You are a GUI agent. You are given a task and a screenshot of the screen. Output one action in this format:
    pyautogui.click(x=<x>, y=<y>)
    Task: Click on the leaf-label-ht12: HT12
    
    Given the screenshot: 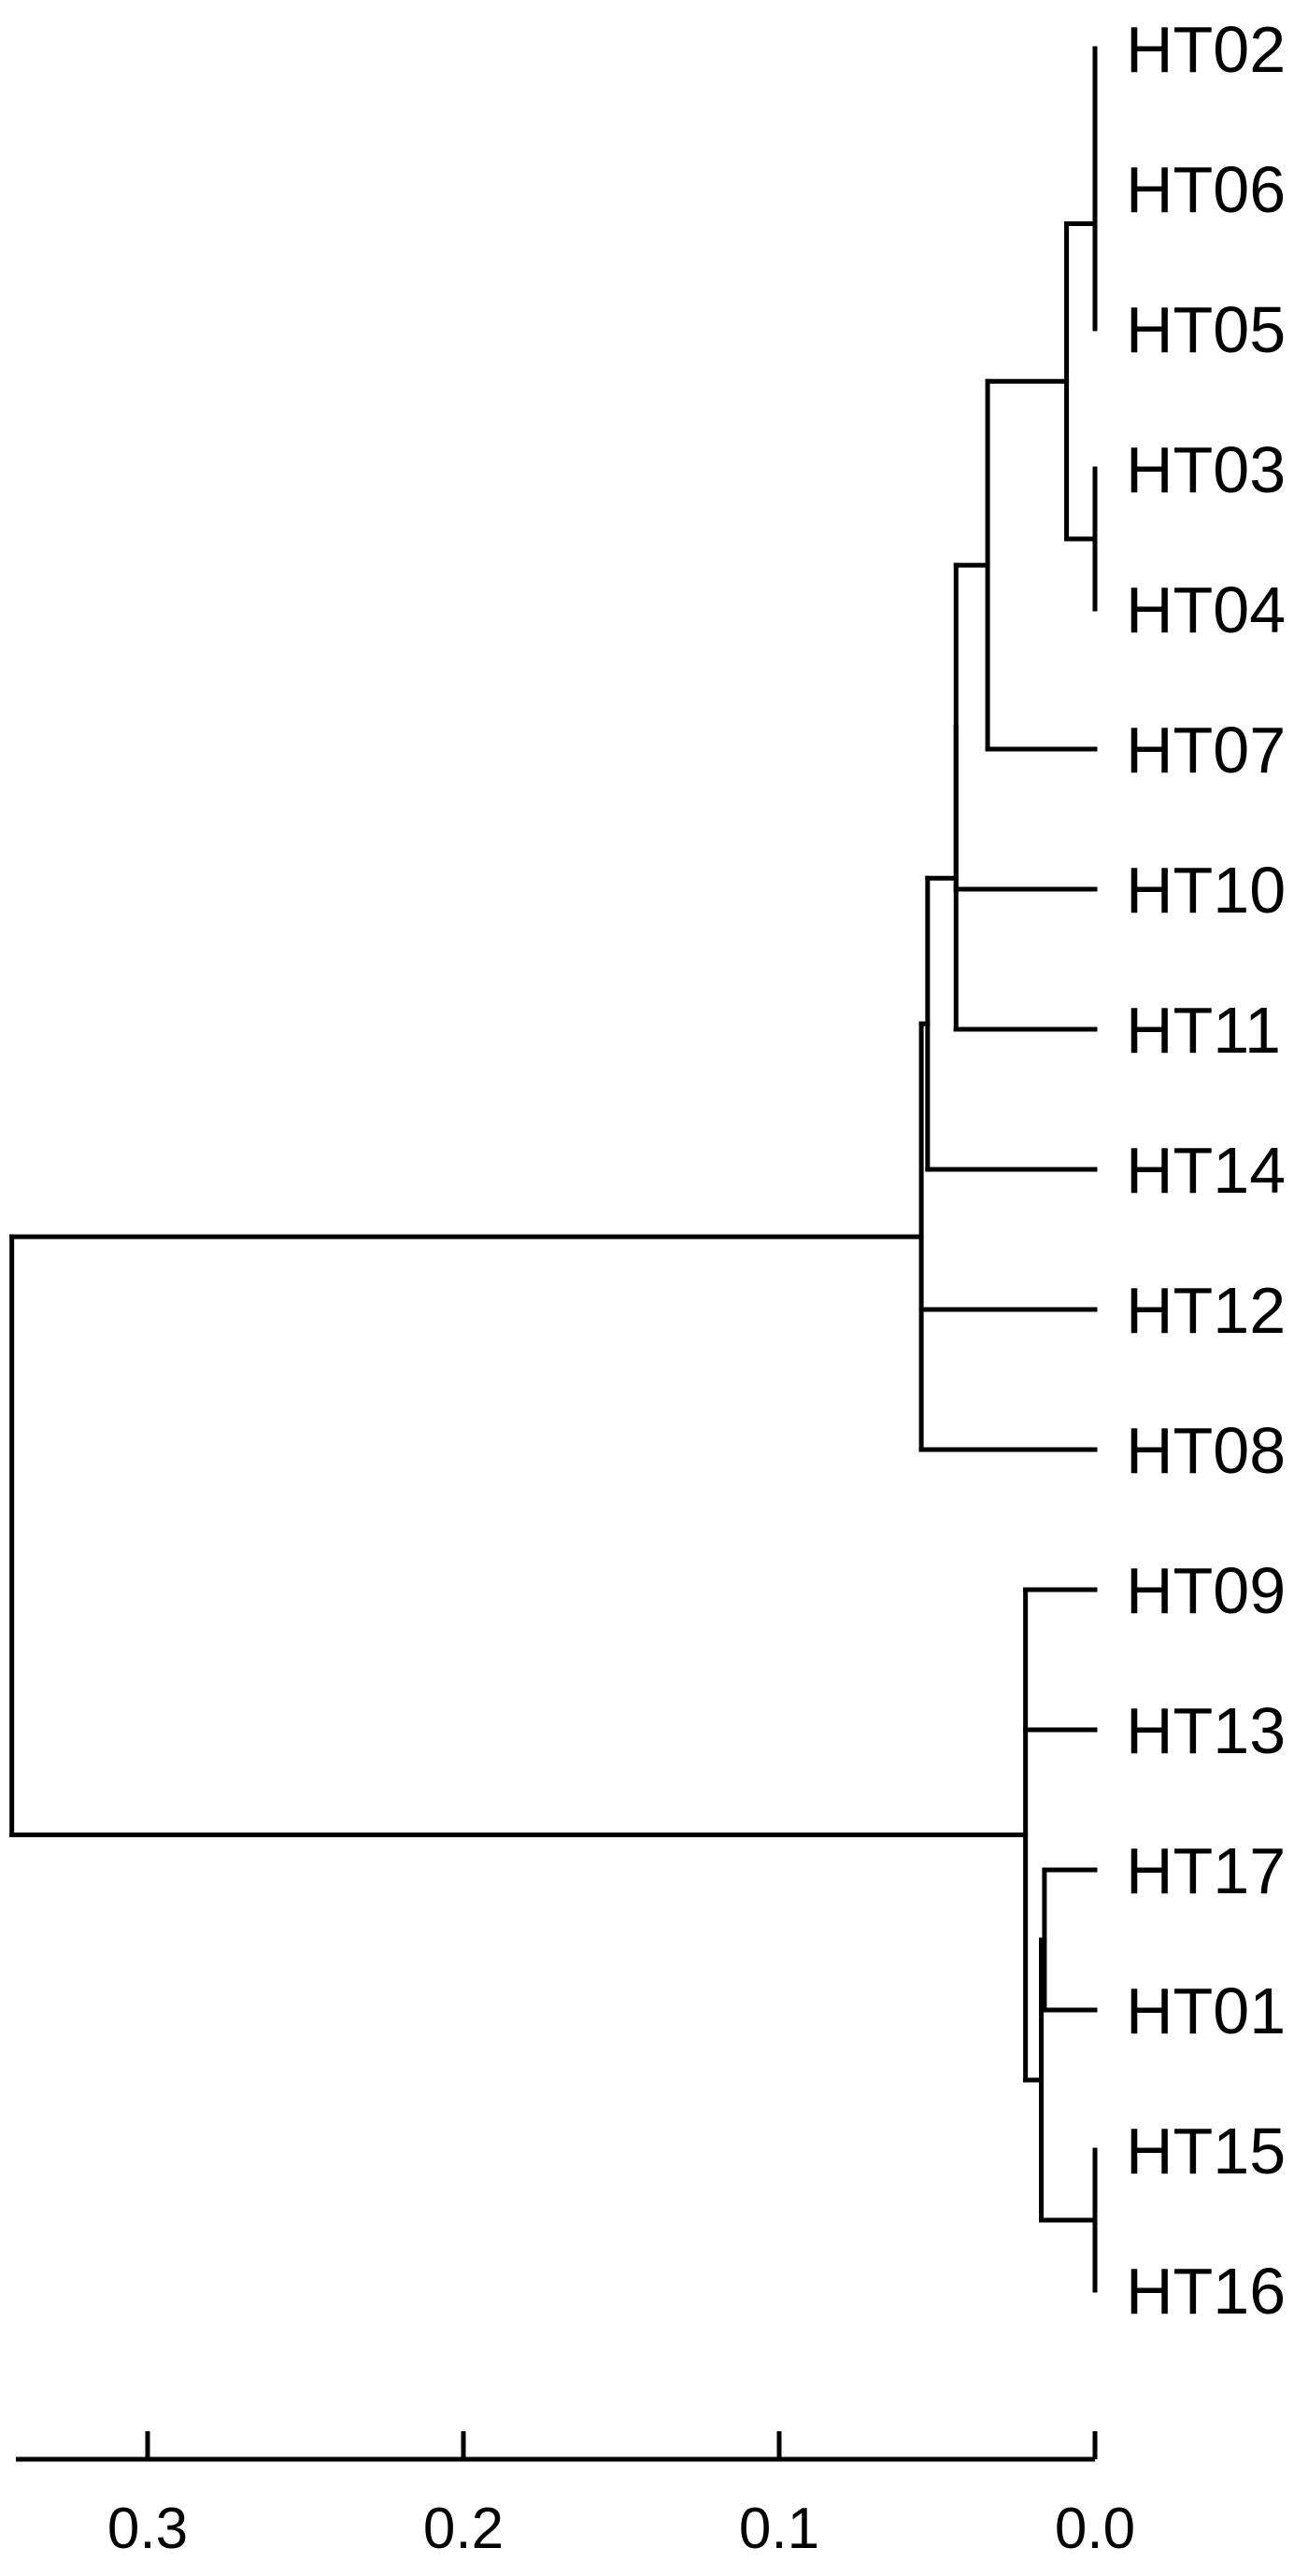 What is the action you would take?
    pyautogui.click(x=1206, y=1310)
    